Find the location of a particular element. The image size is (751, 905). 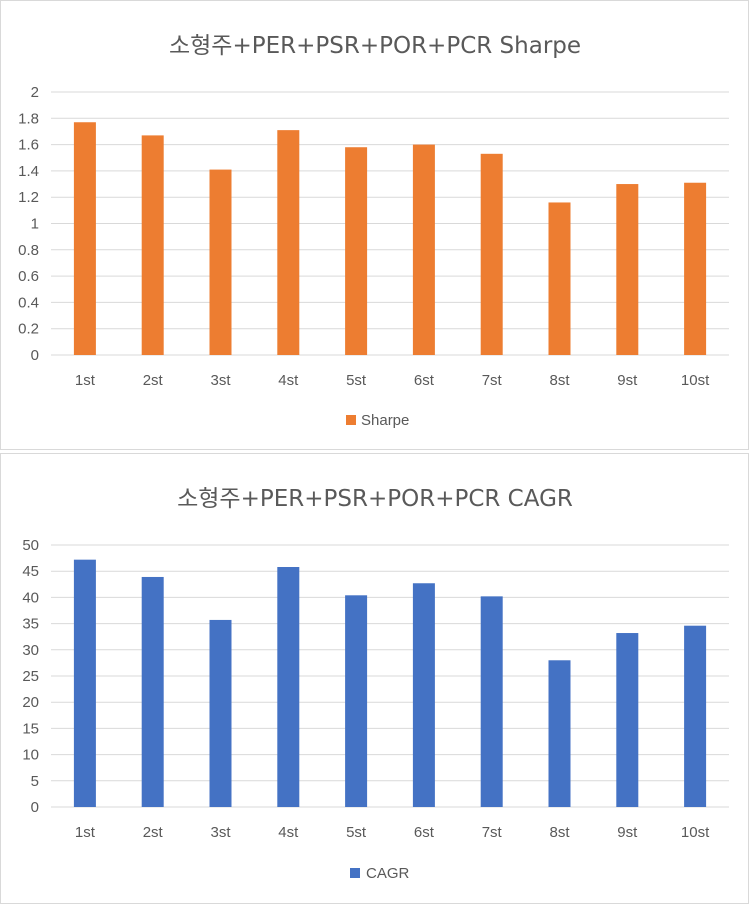

y-tick-label: 45 is located at coordinates (30, 571).